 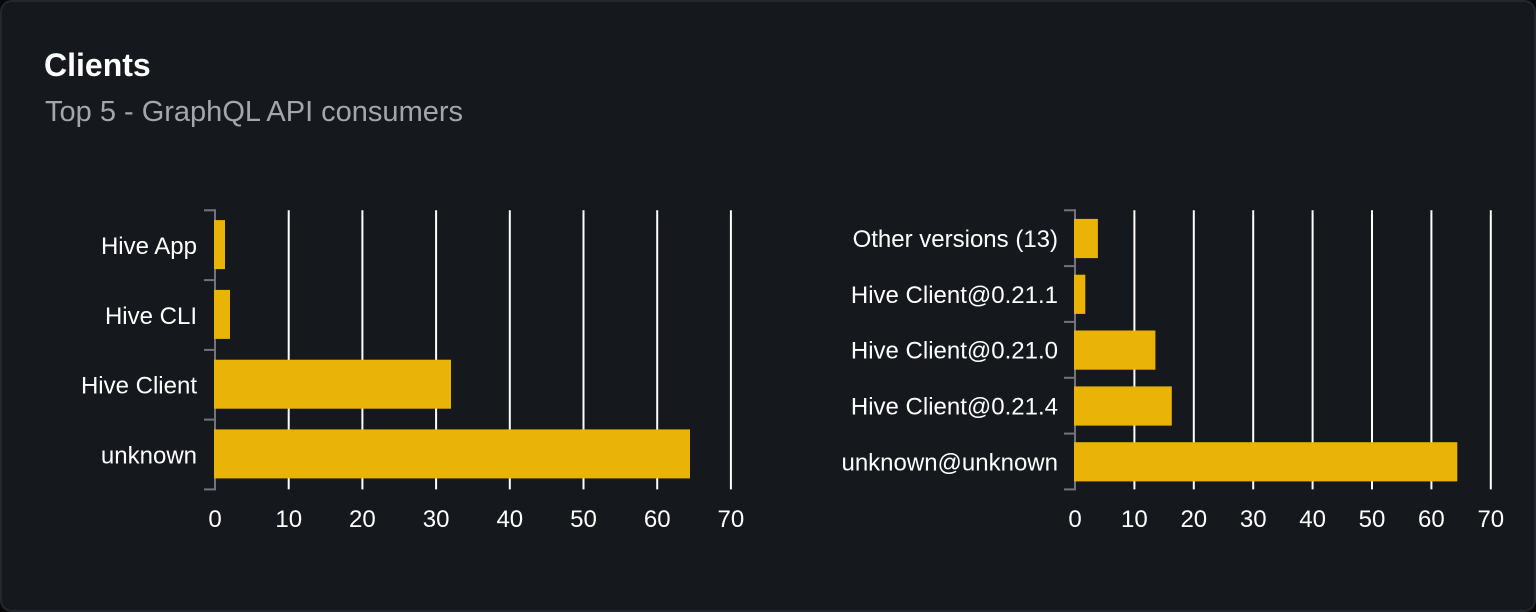 What do you see at coordinates (149, 455) in the screenshot?
I see `svg-text: unknown` at bounding box center [149, 455].